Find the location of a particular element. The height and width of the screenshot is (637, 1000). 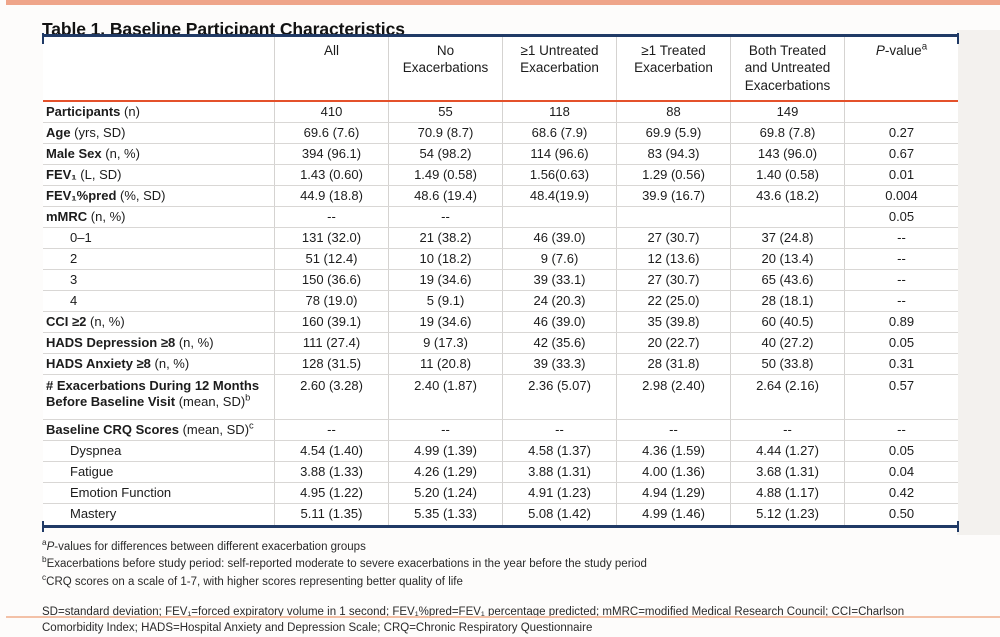

table-cell: 118 is located at coordinates (559, 111).